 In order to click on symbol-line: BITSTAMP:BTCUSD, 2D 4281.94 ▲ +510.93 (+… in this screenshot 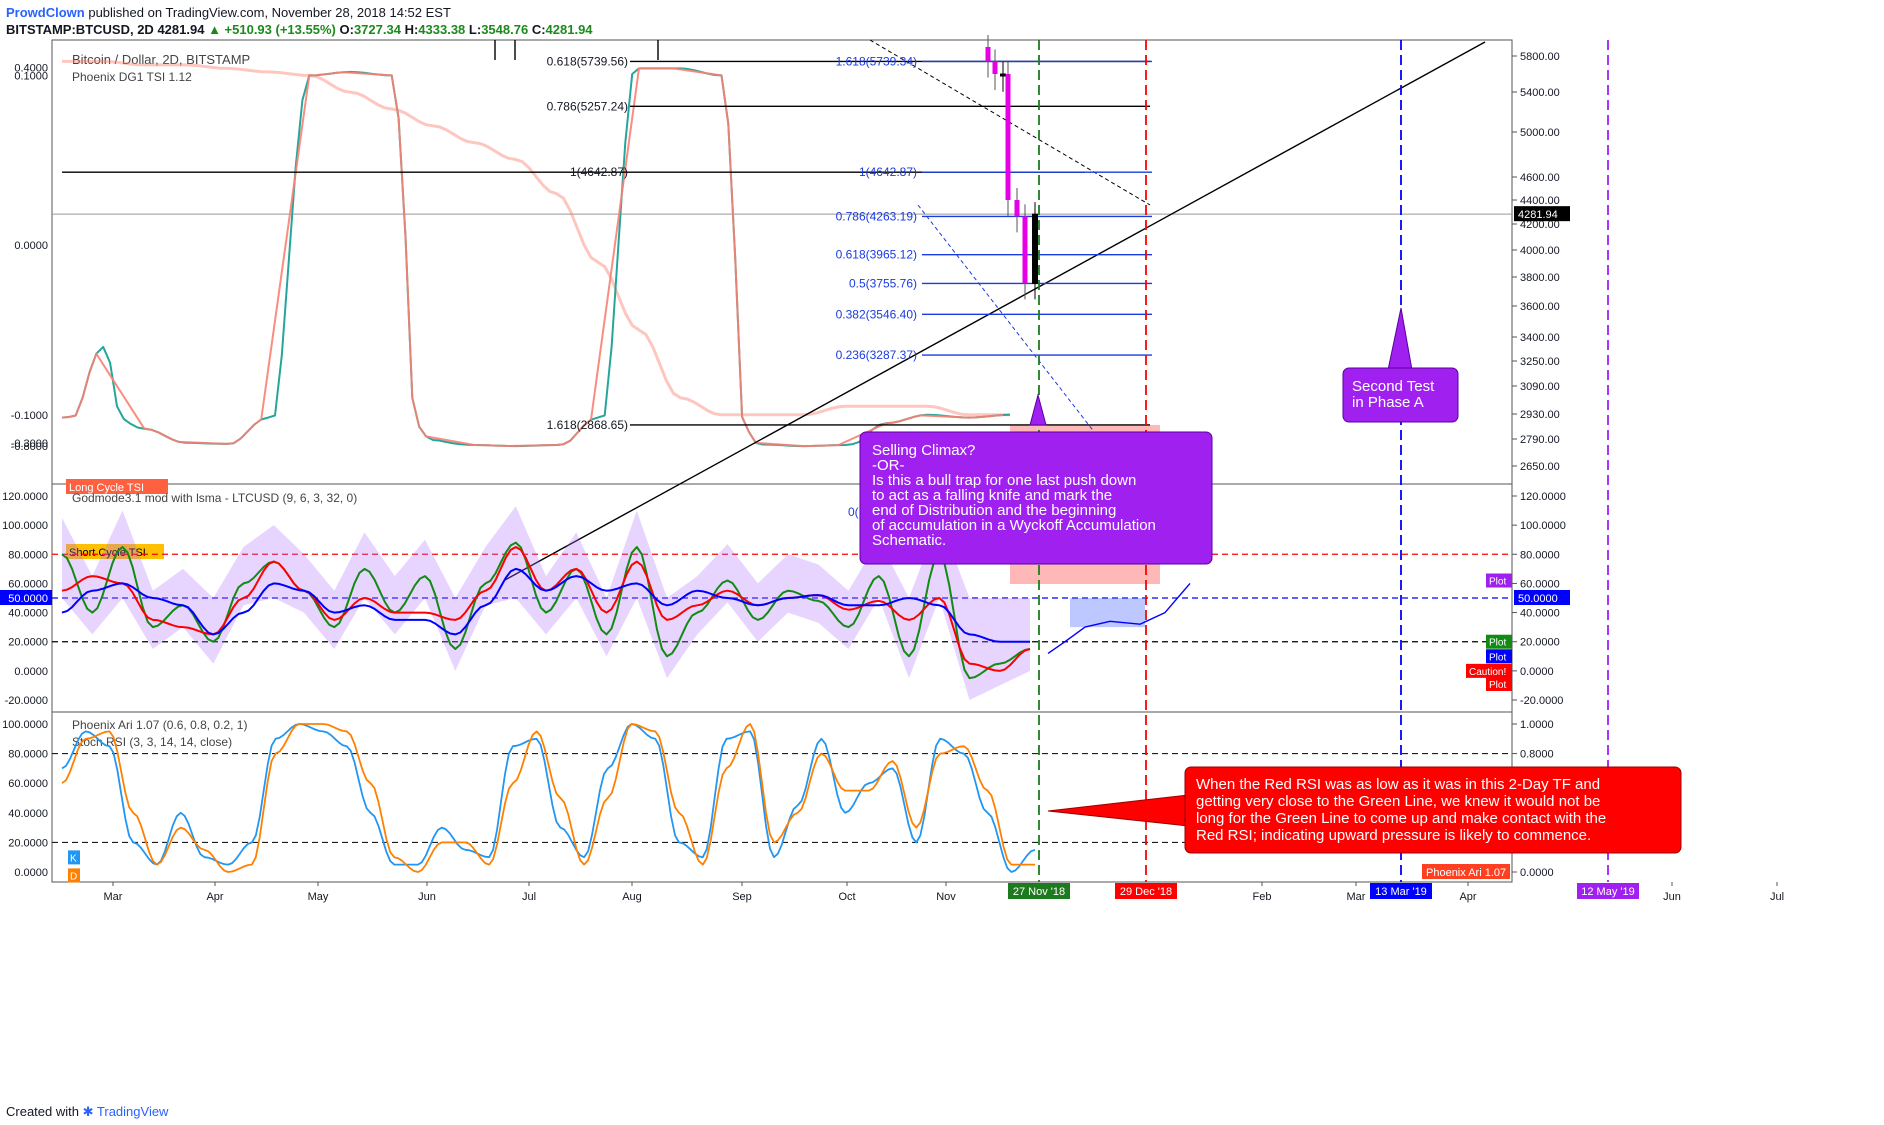, I will do `click(299, 29)`.